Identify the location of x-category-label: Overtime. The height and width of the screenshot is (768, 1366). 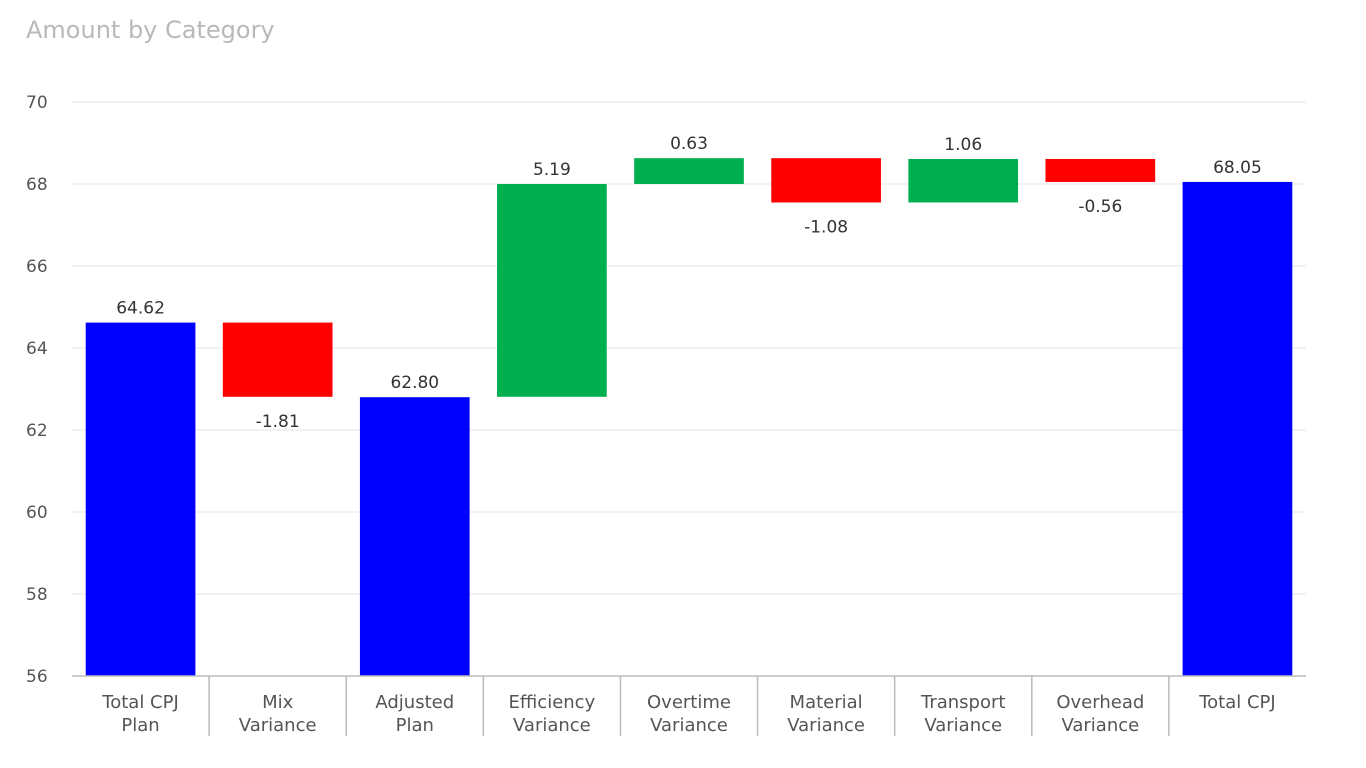
(689, 702).